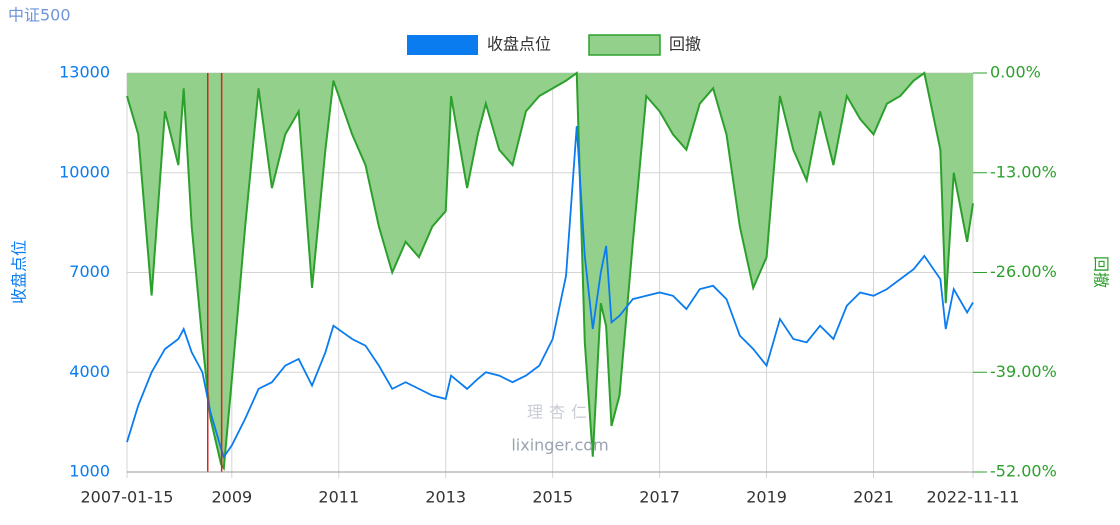  What do you see at coordinates (84, 72) in the screenshot?
I see `y-tick-label: 13000` at bounding box center [84, 72].